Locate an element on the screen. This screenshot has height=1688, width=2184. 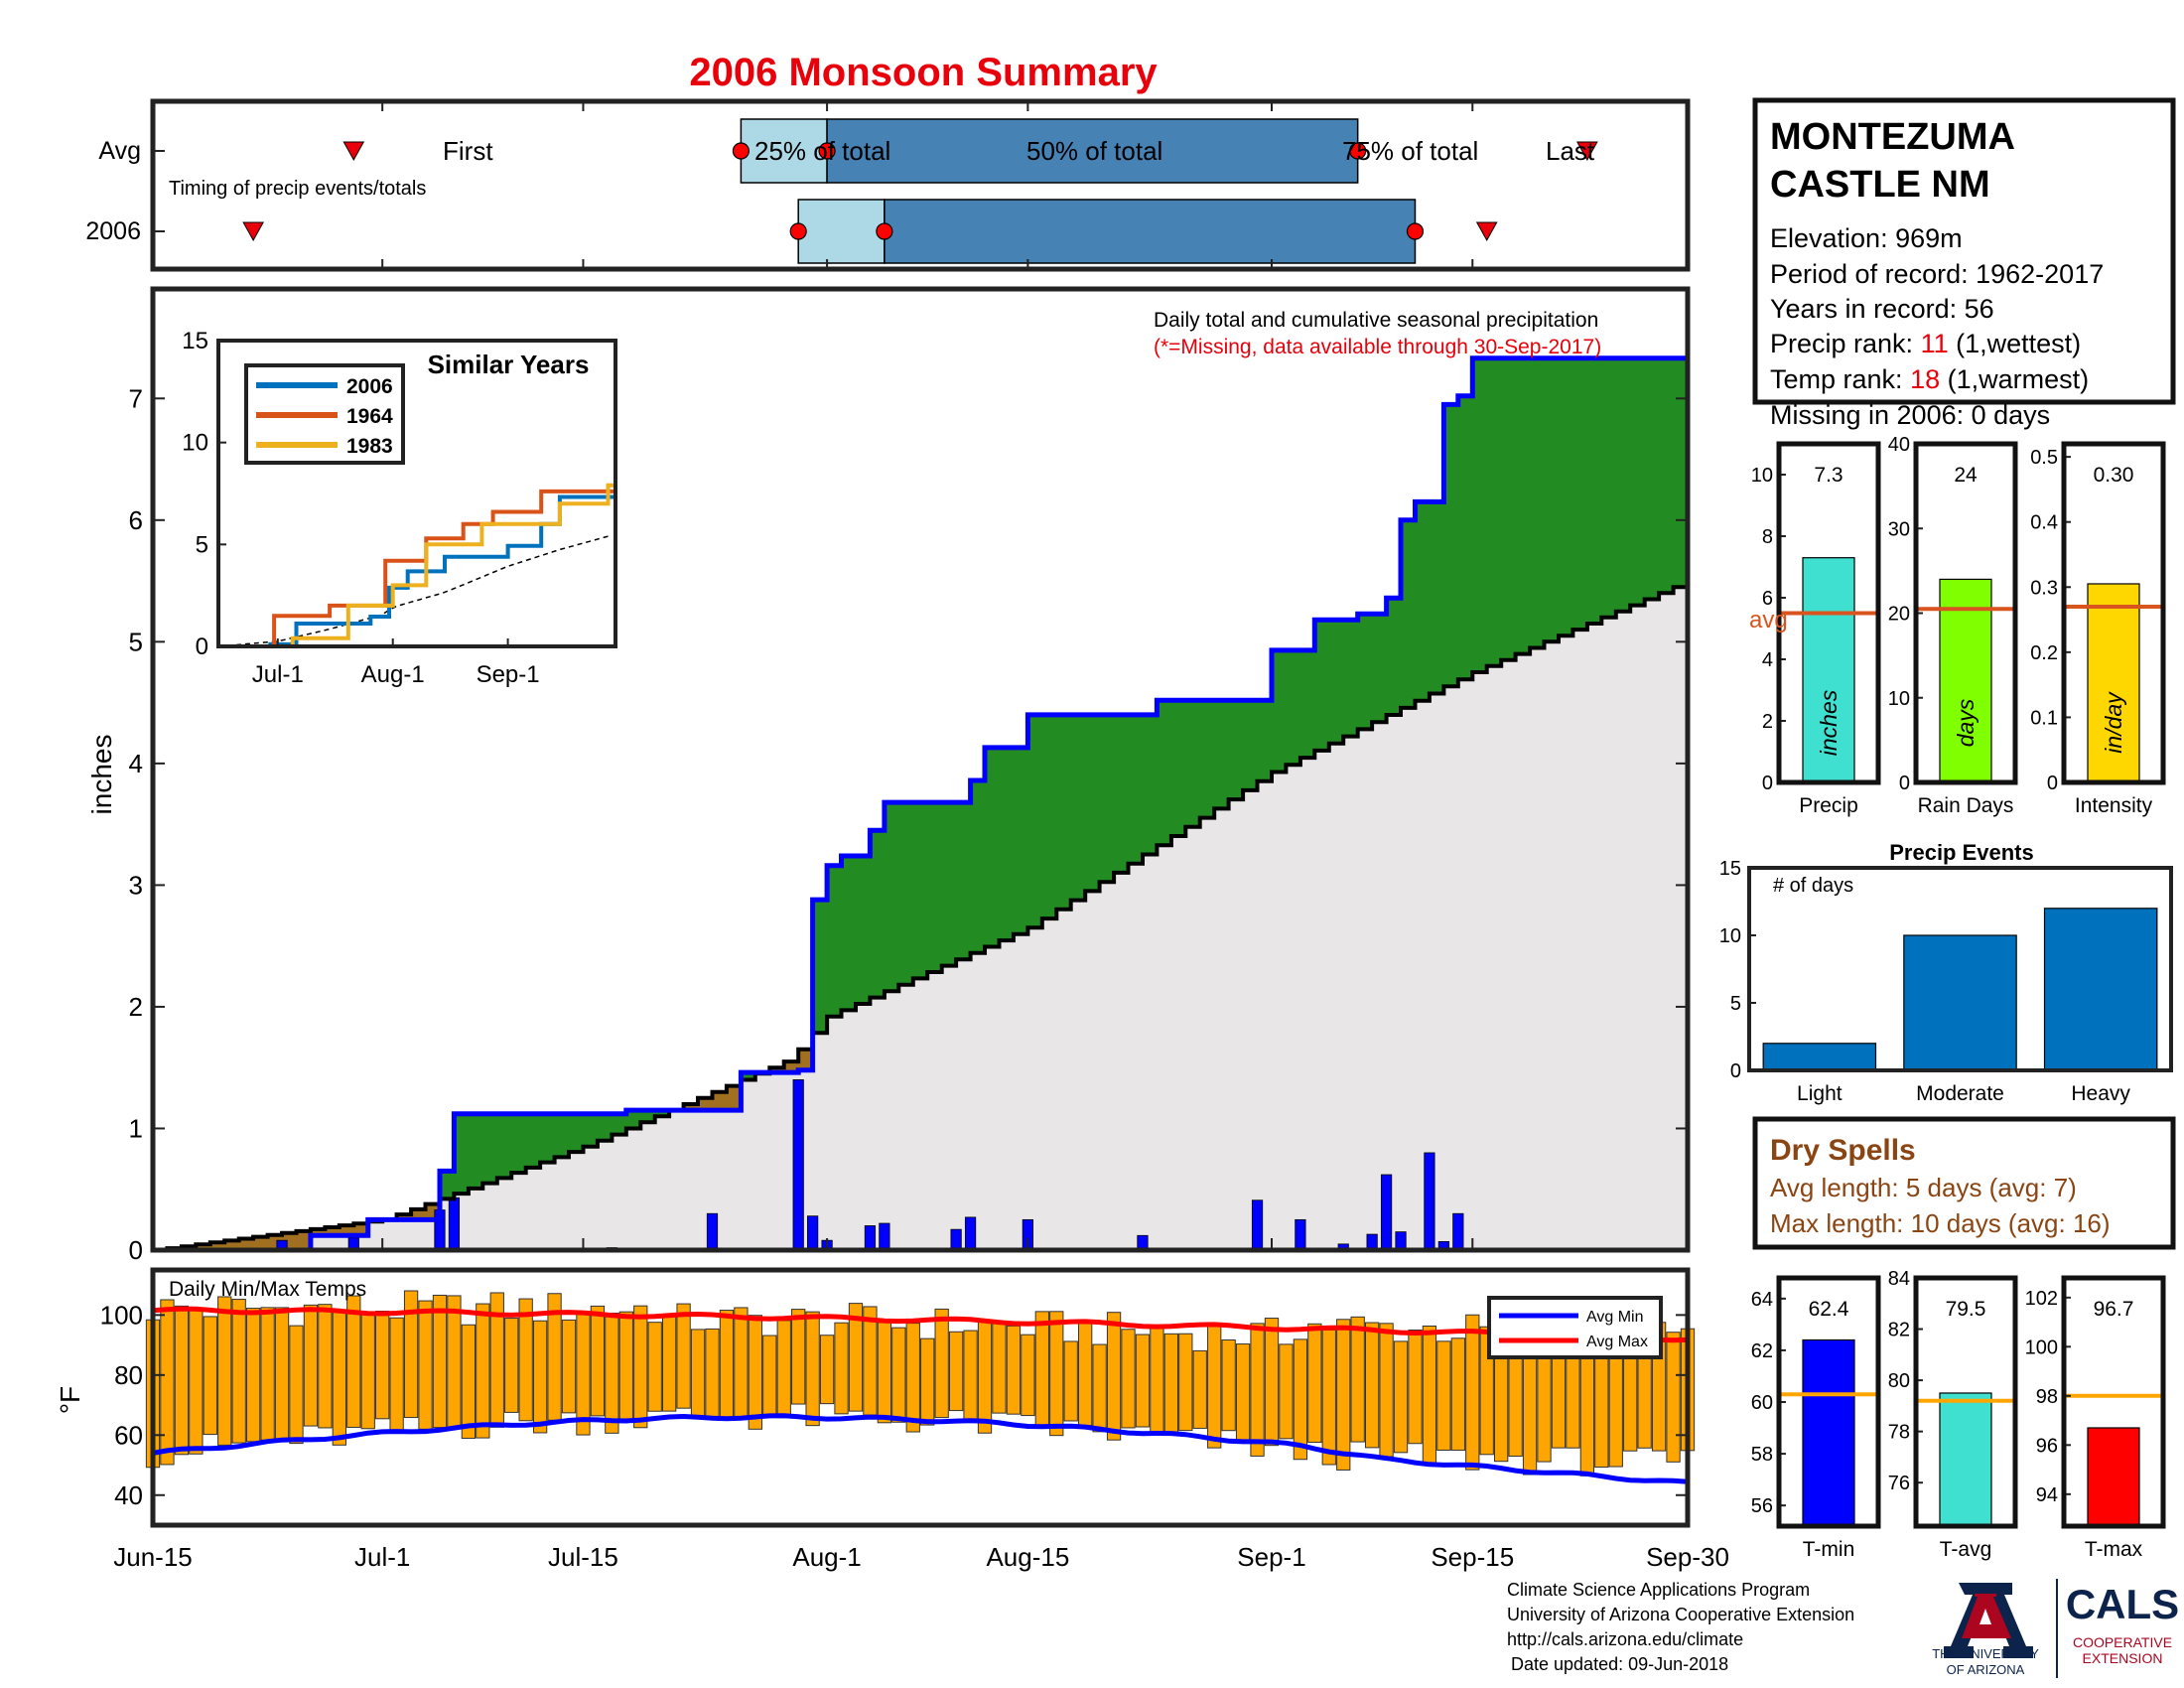
mini-label: Intensity is located at coordinates (2114, 805).